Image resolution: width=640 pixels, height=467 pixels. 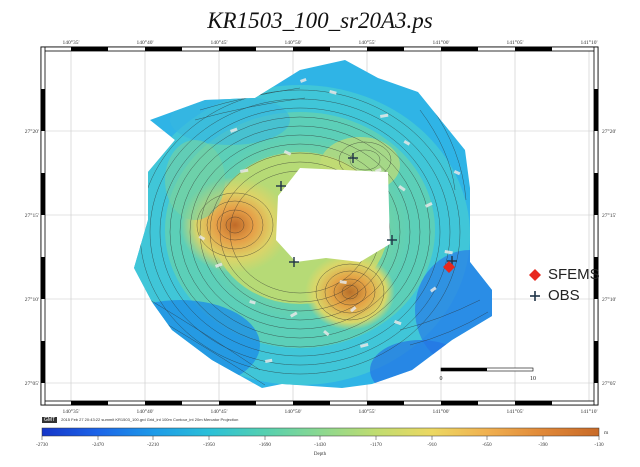 I want to click on lon-tick-bottom: 140°55', so click(x=367, y=411).